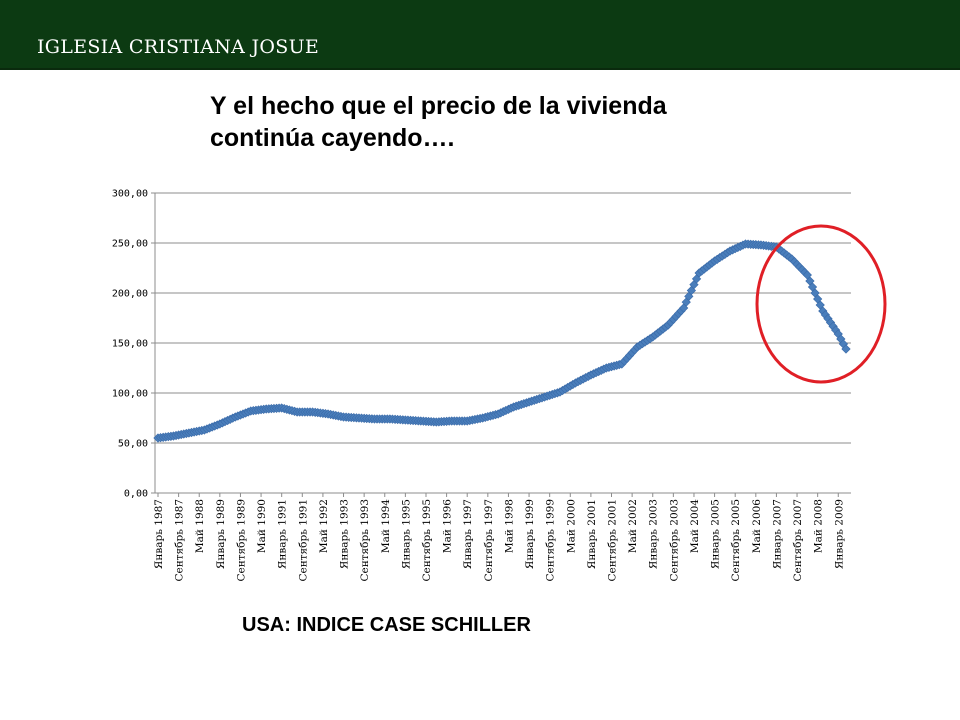 The width and height of the screenshot is (960, 720). What do you see at coordinates (613, 540) in the screenshot?
I see `x-tick-label: Сентябрь 2001` at bounding box center [613, 540].